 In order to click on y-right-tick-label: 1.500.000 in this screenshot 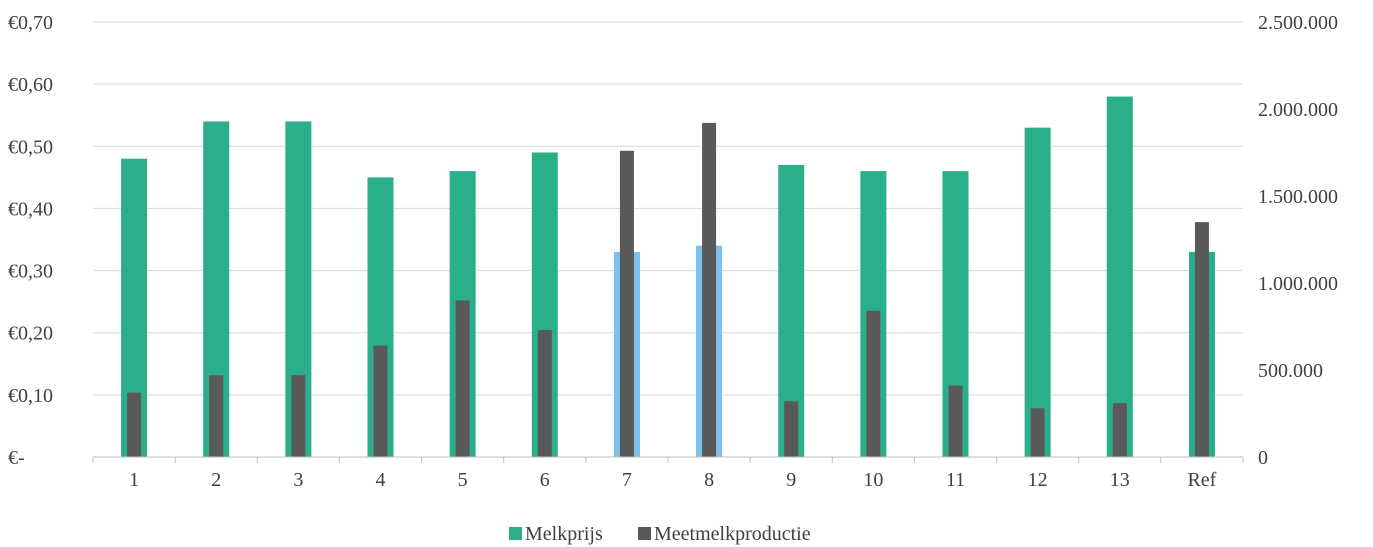, I will do `click(1298, 197)`.